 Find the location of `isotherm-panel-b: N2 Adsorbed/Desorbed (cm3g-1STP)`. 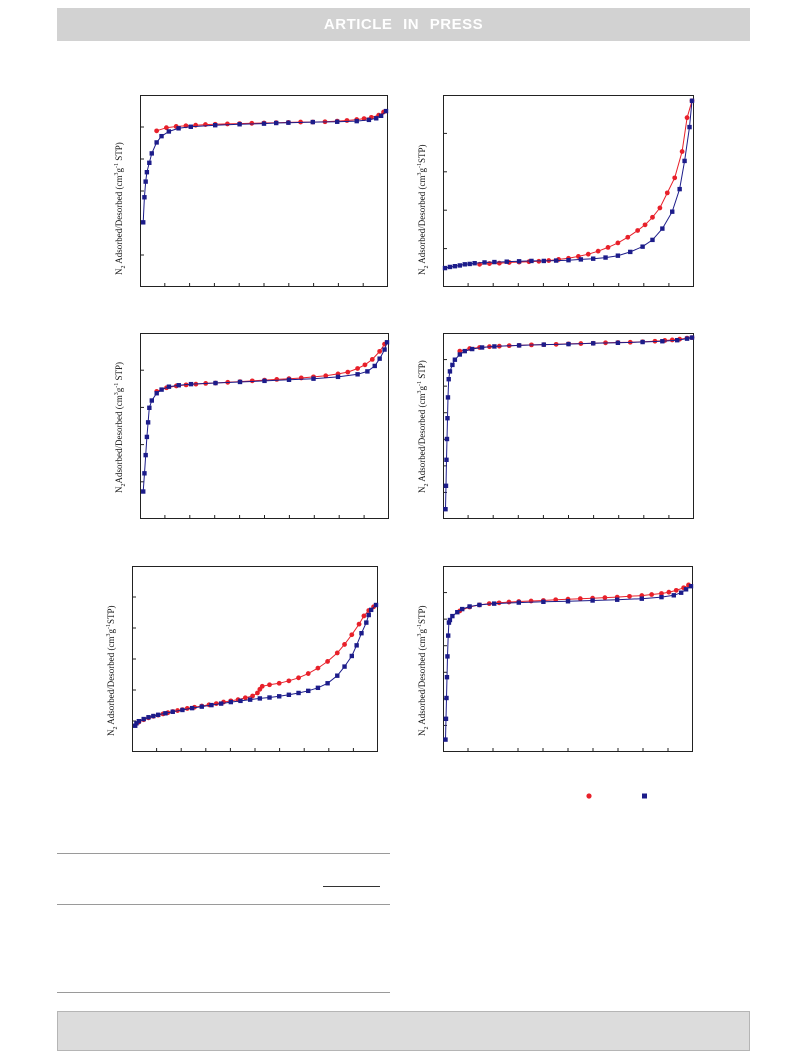

isotherm-panel-b: N2 Adsorbed/Desorbed (cm3g-1STP) is located at coordinates (556, 191).